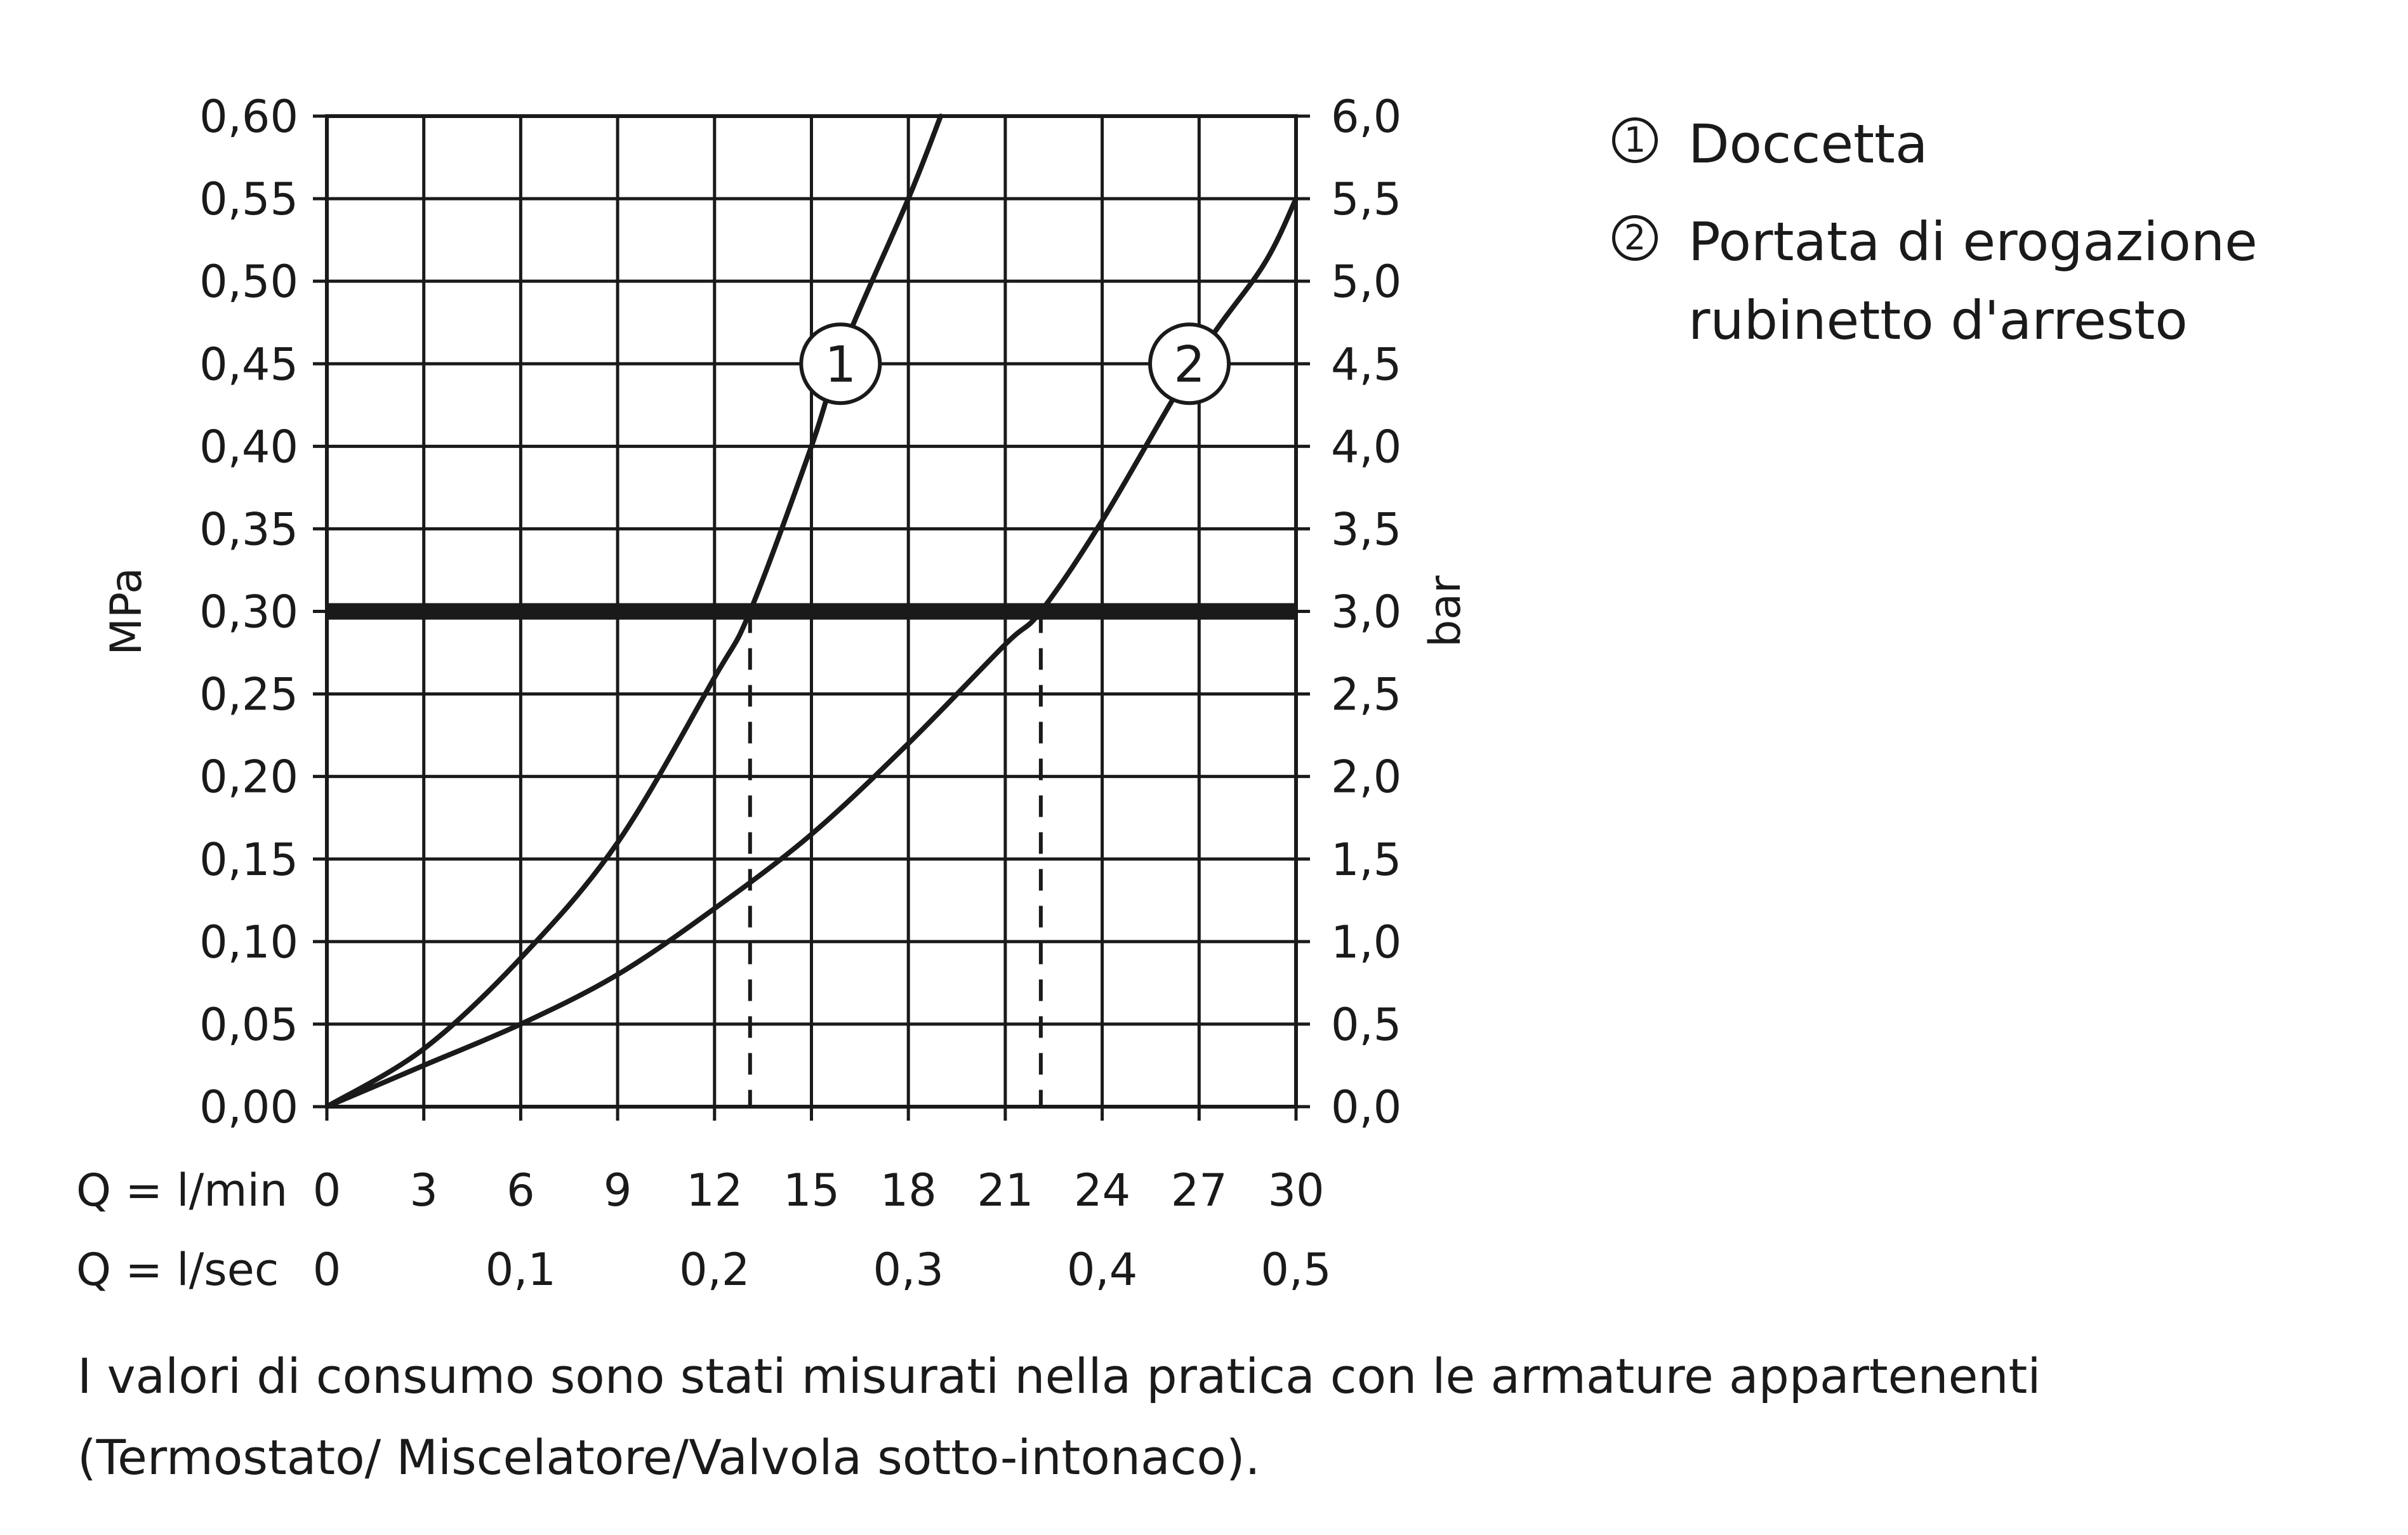 The width and height of the screenshot is (2408, 1535). What do you see at coordinates (248, 529) in the screenshot?
I see `left-tick-label: 0,35` at bounding box center [248, 529].